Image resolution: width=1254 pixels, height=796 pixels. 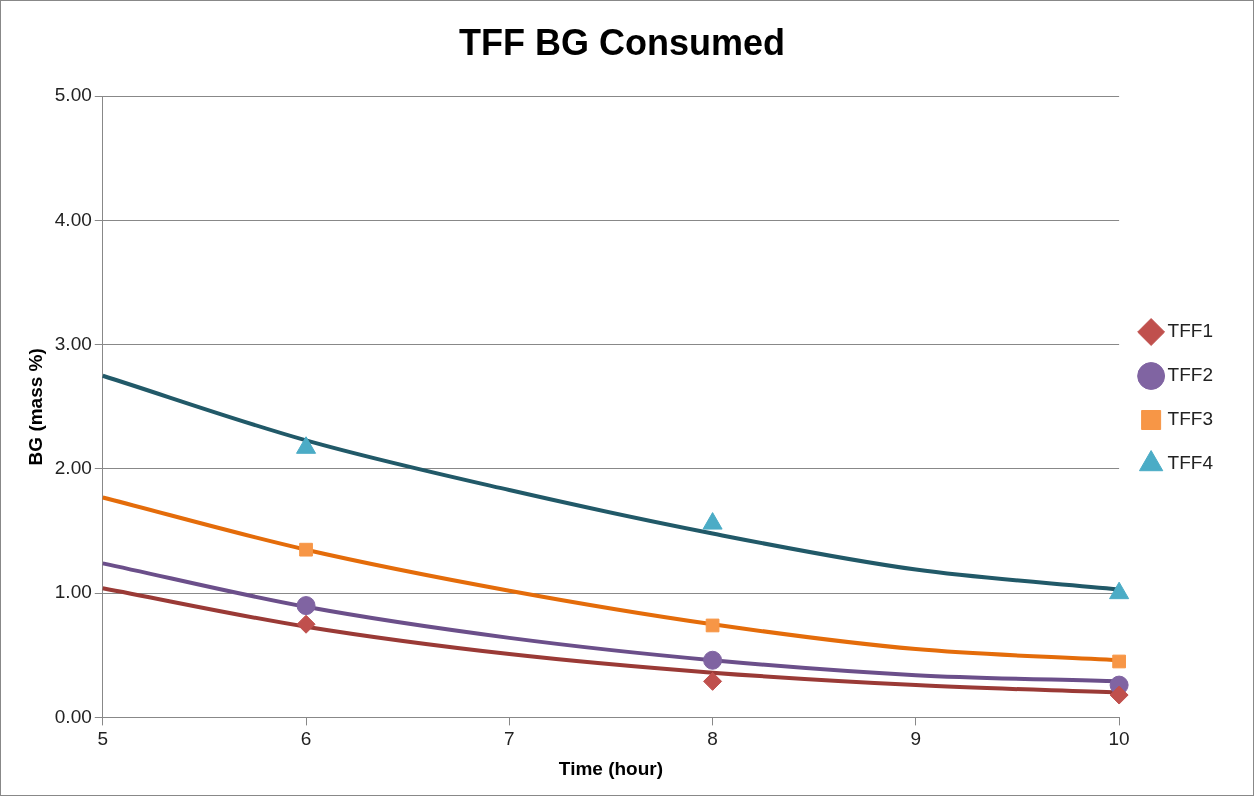 What do you see at coordinates (1190, 375) in the screenshot?
I see `legend-label: TFF2` at bounding box center [1190, 375].